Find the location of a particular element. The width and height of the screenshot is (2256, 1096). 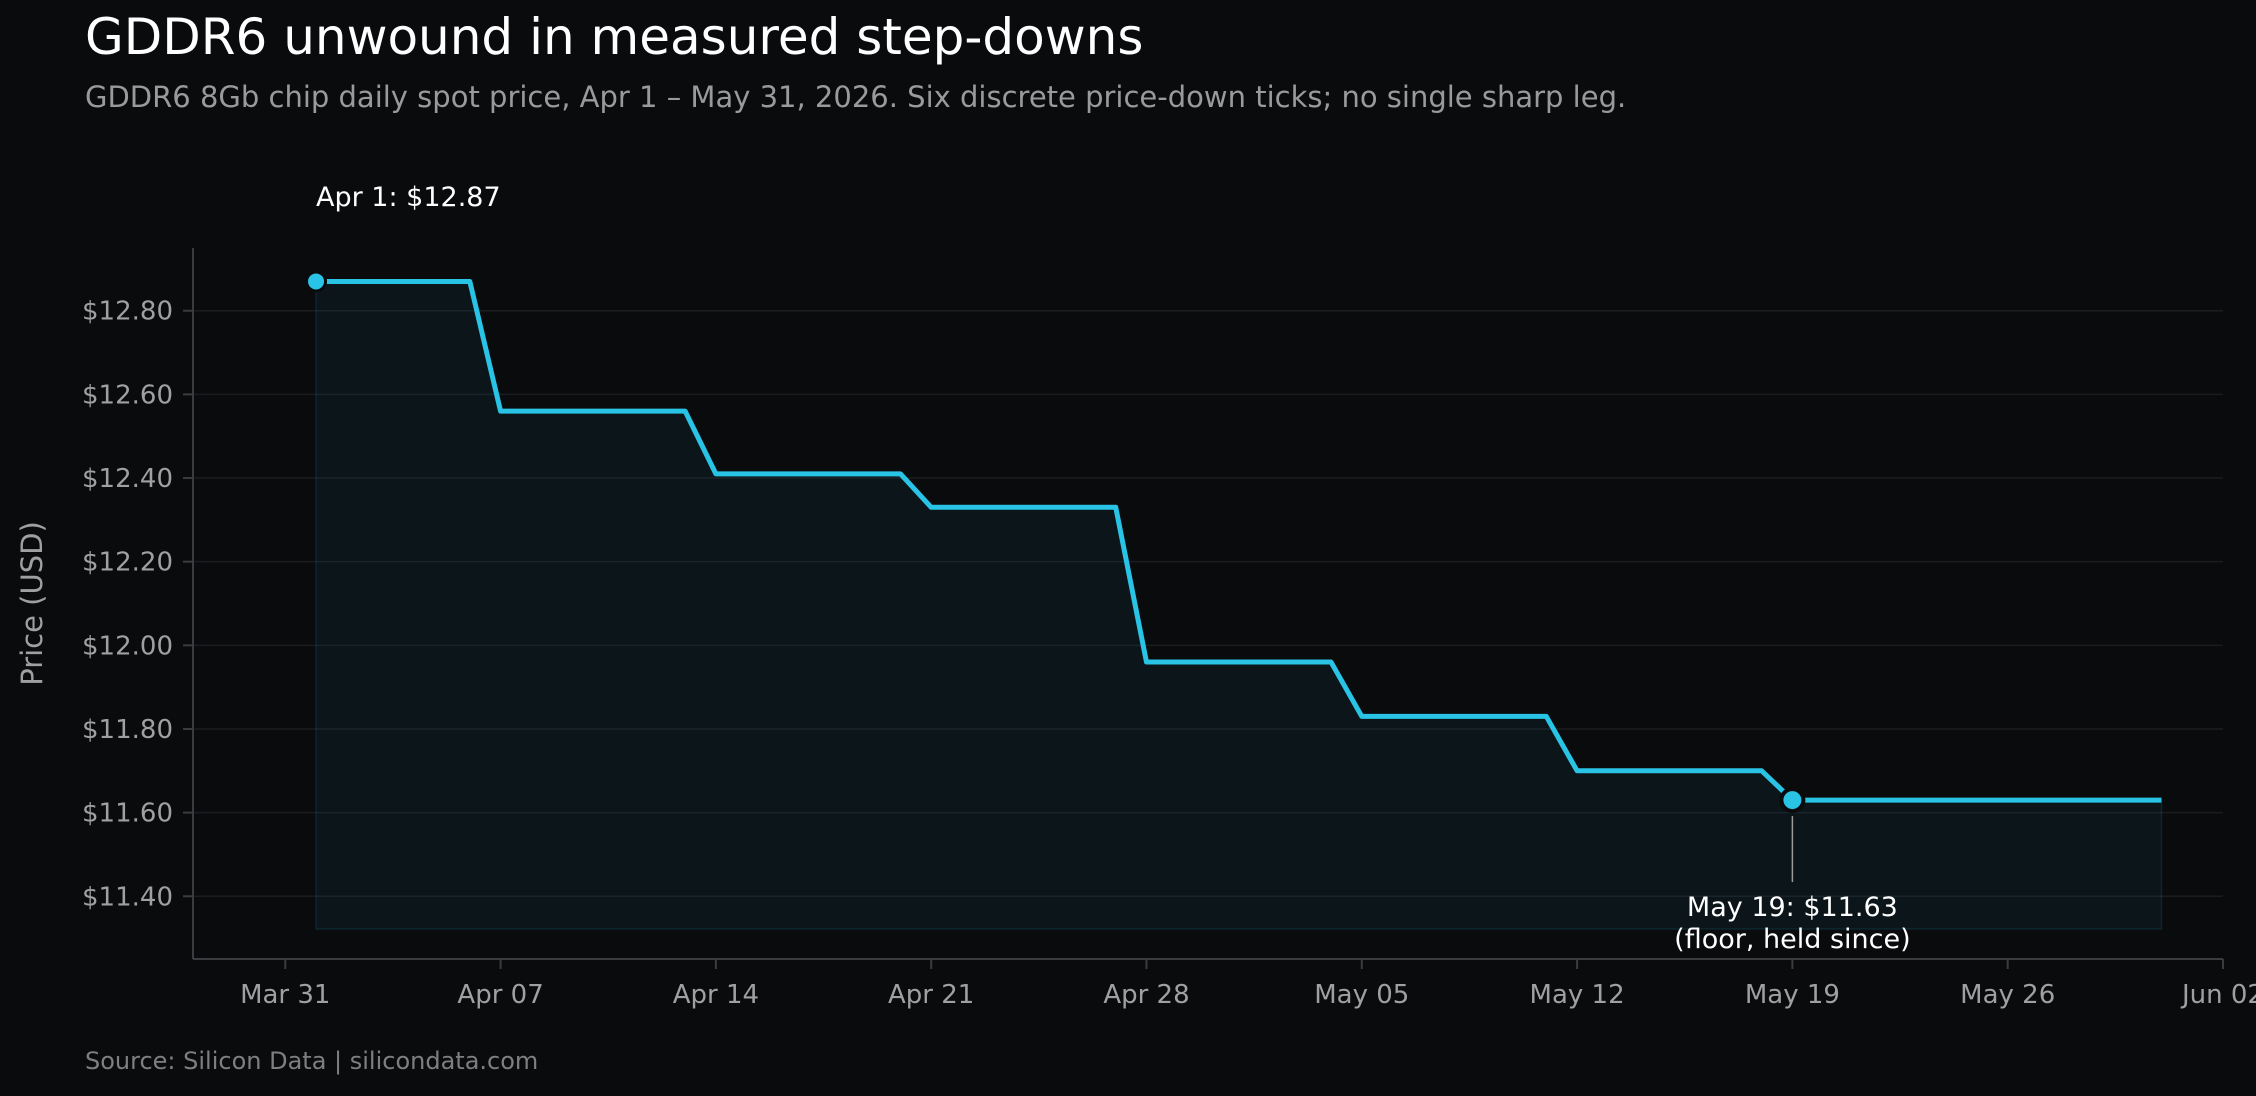

source-note: Source: Silicon Data | silicondata.com is located at coordinates (312, 1061).